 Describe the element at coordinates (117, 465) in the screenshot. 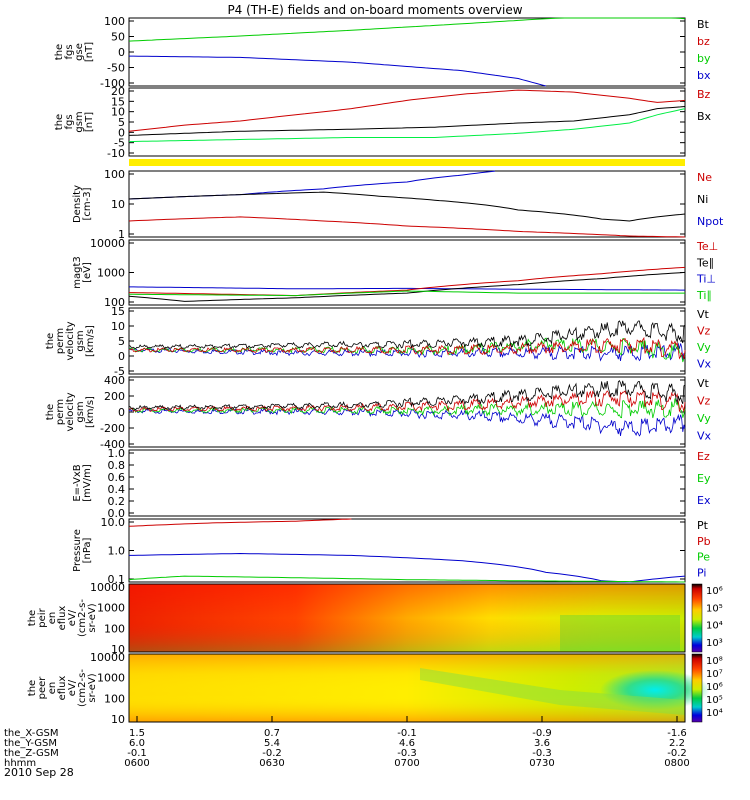

I see `y-tick-label: 0.8` at that location.